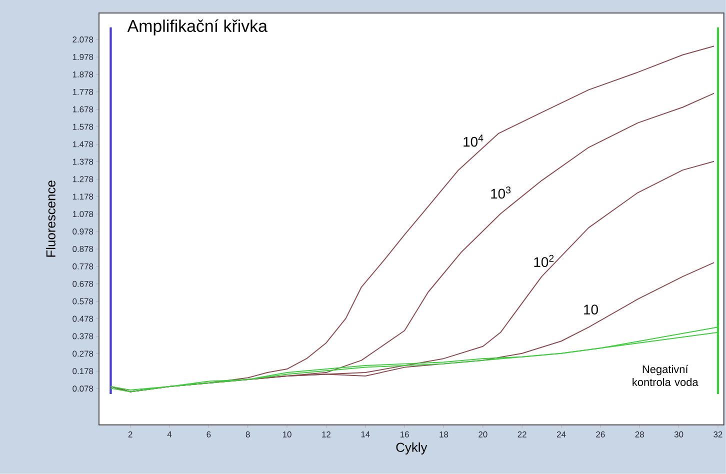  I want to click on y-tick-label: 0.578, so click(83, 301).